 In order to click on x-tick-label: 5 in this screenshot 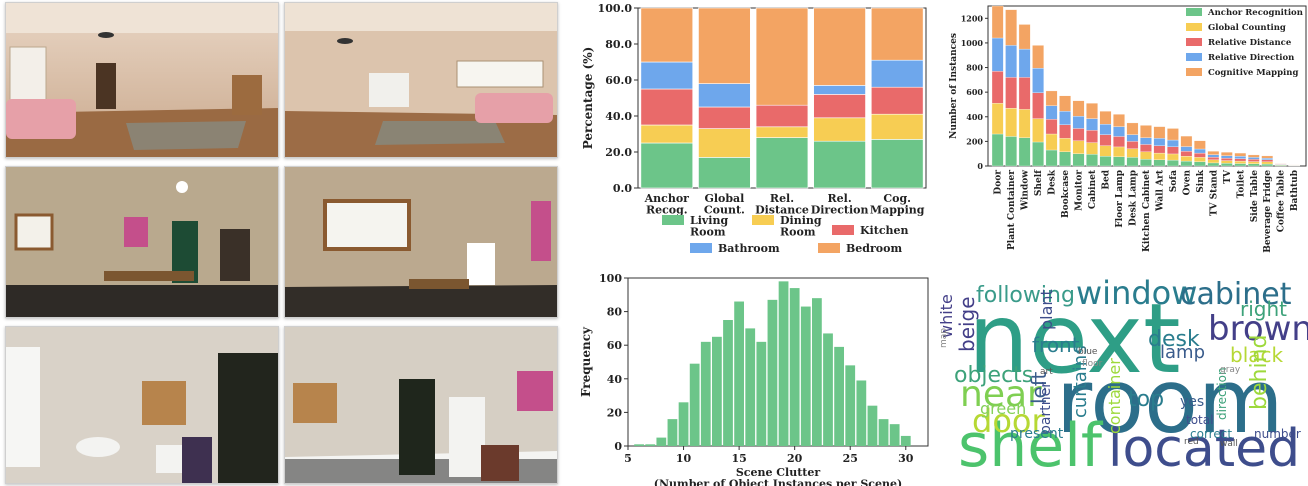, I will do `click(628, 458)`.